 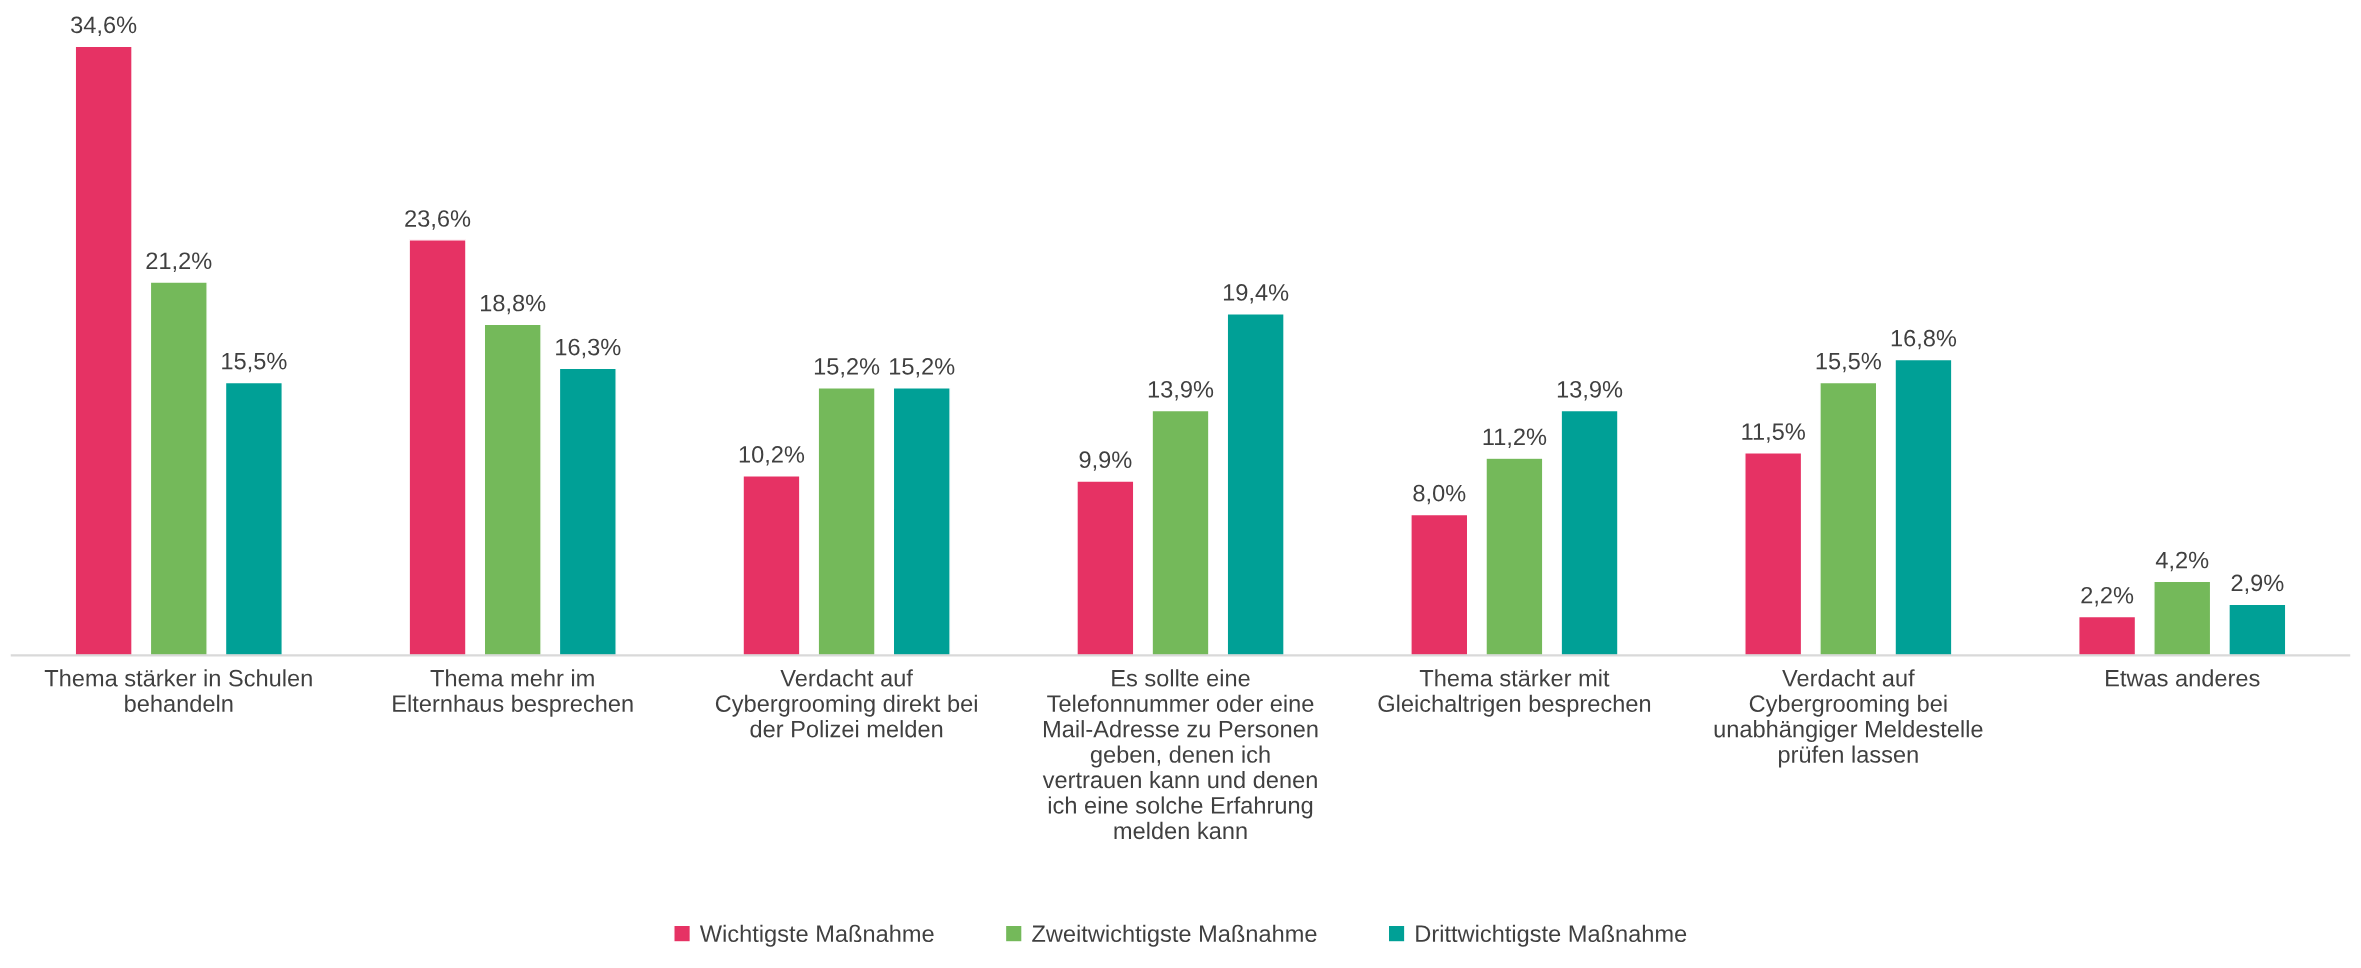 I want to click on data-label: 8,0%, so click(x=1439, y=494).